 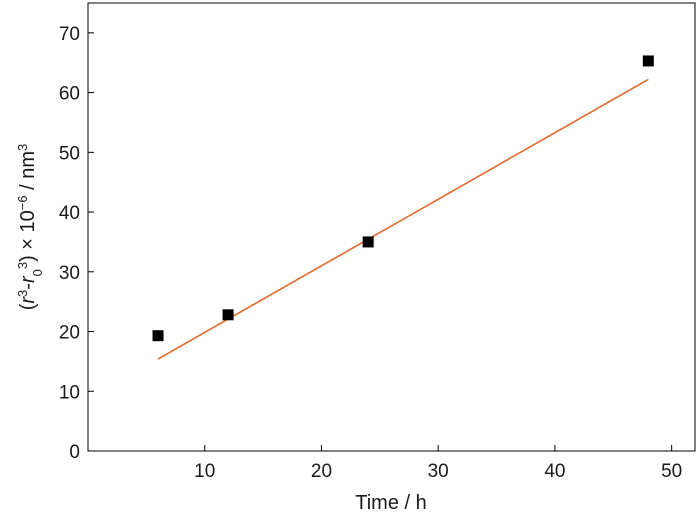 I want to click on y-tick-label: 10, so click(x=69, y=392).